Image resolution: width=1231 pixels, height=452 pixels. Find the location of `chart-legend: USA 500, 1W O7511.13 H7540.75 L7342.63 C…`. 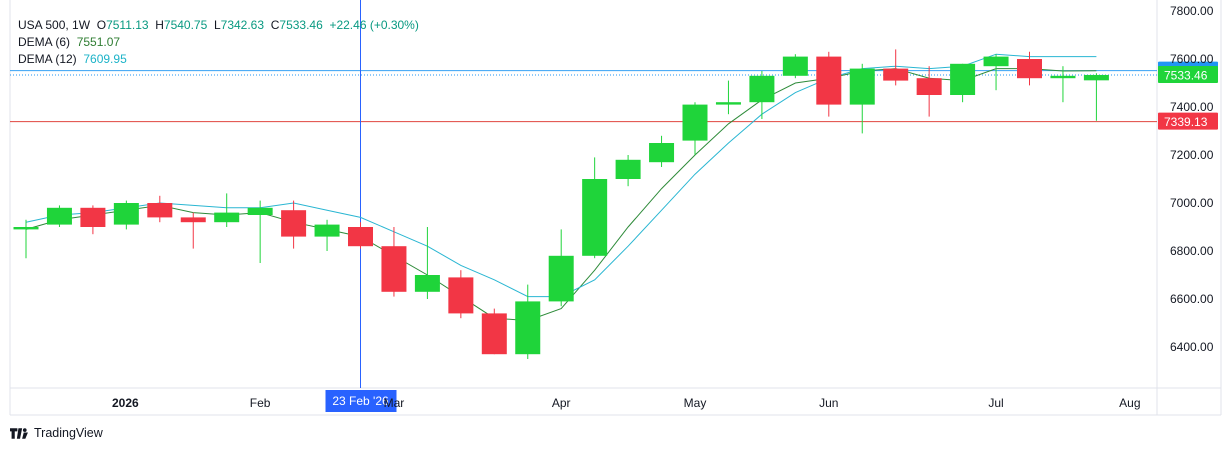

chart-legend: USA 500, 1W O7511.13 H7540.75 L7342.63 C… is located at coordinates (218, 42).